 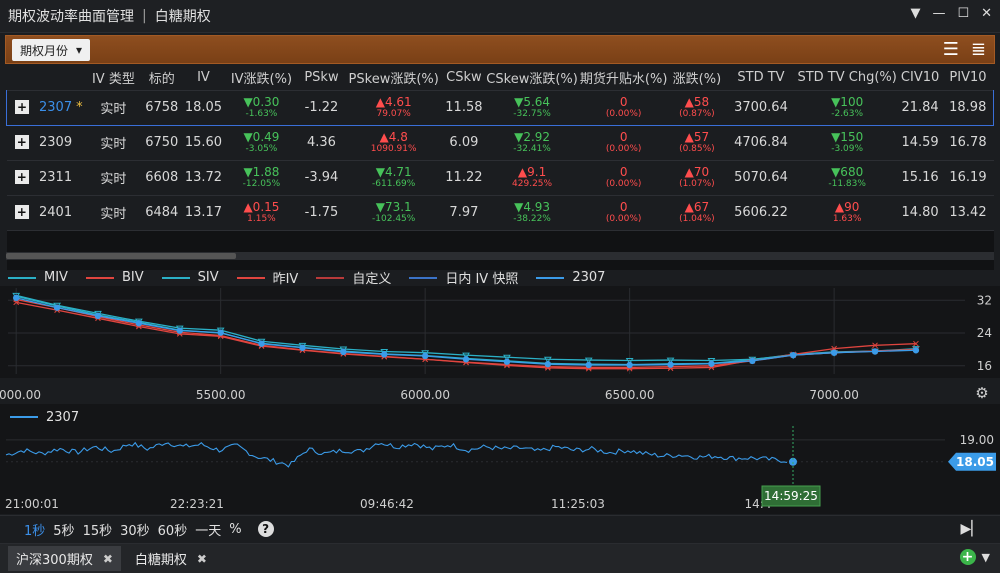 What do you see at coordinates (393, 80) in the screenshot?
I see `column-header: PSkew涨跌(%)` at bounding box center [393, 80].